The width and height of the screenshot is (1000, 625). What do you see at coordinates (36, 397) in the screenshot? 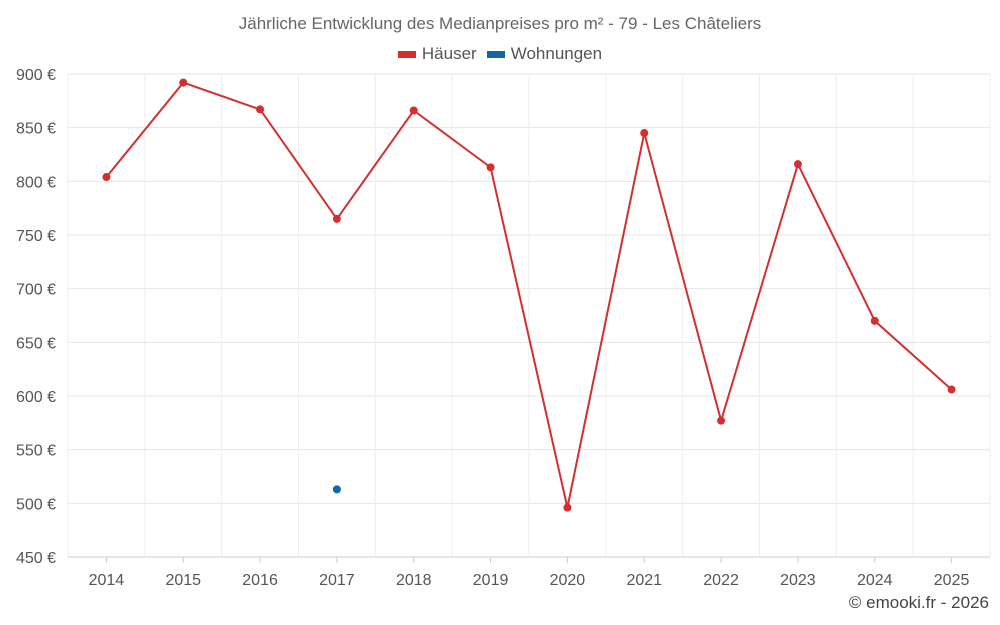
I see `y-tick-label: 600 €` at bounding box center [36, 397].